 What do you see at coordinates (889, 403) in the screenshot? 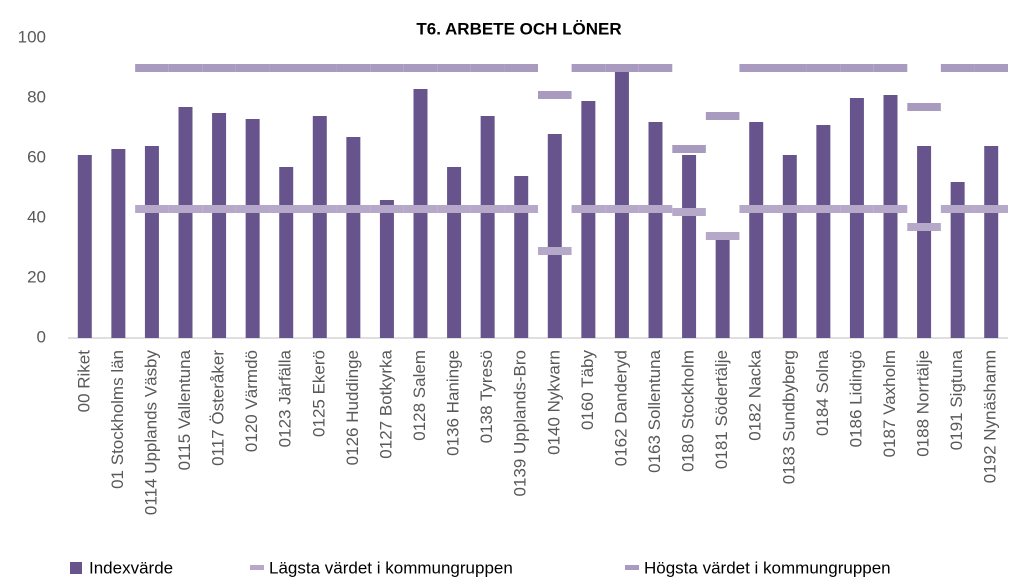
I see `x-tick-label: 0187 Vaxholm` at bounding box center [889, 403].